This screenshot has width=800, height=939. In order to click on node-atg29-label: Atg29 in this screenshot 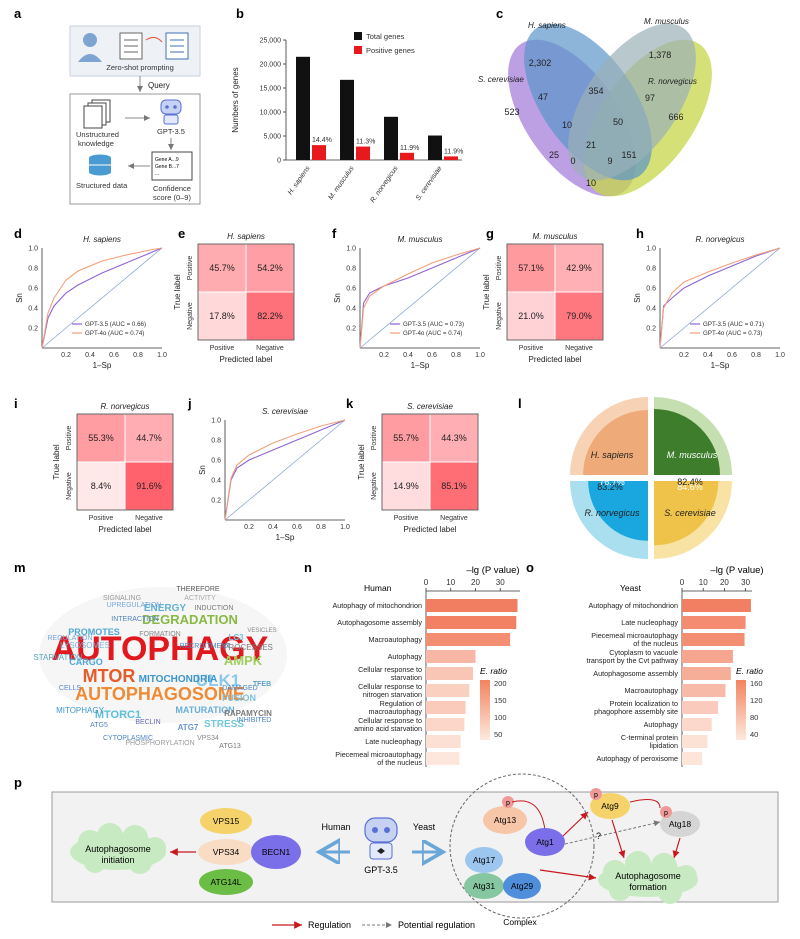, I will do `click(522, 886)`.